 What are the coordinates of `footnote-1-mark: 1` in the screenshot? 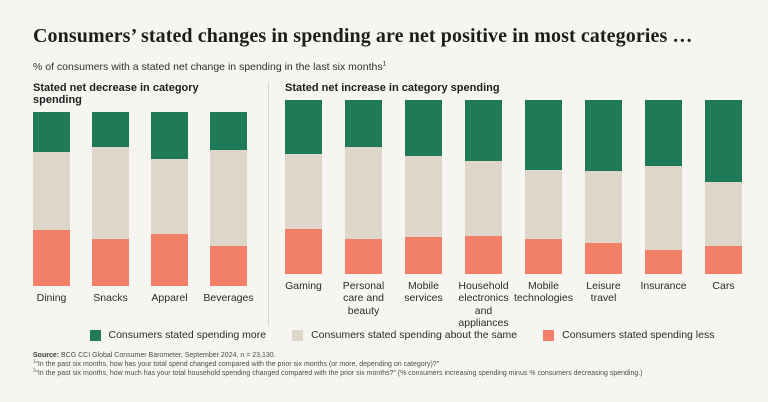 It's located at (34, 361).